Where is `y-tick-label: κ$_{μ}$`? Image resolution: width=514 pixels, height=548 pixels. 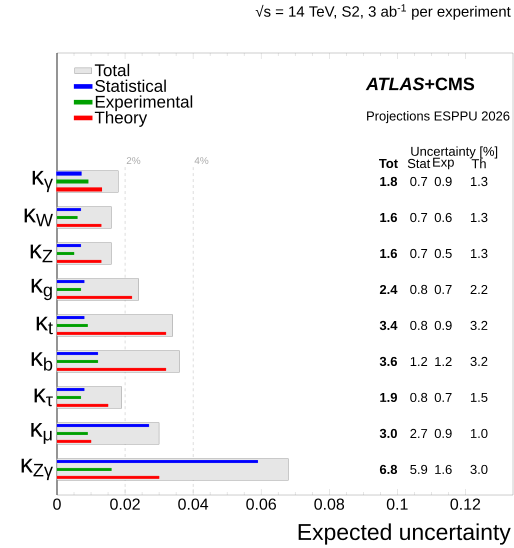
y-tick-label: κ$_{μ}$ is located at coordinates (41, 433).